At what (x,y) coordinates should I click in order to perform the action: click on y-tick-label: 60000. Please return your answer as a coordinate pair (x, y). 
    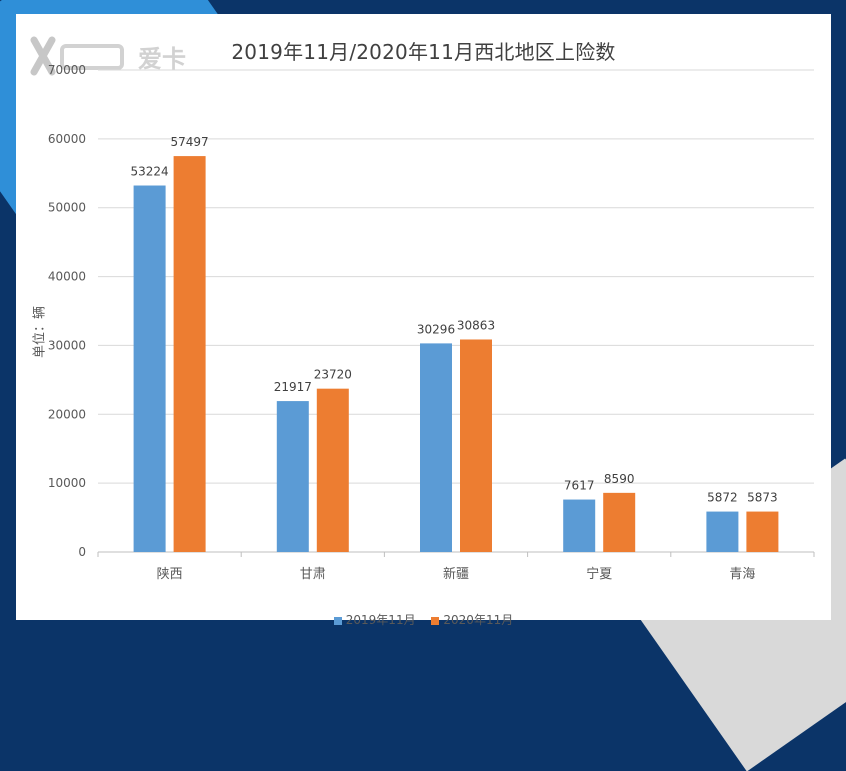
    Looking at the image, I should click on (67, 139).